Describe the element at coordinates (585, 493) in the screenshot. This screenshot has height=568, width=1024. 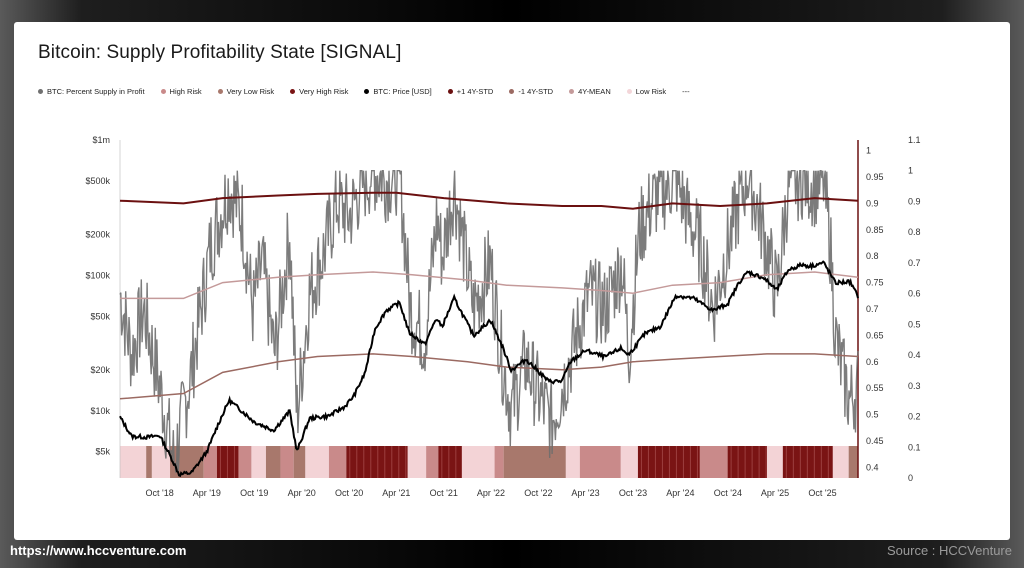
I see `x-tick-label: Apr '23` at that location.